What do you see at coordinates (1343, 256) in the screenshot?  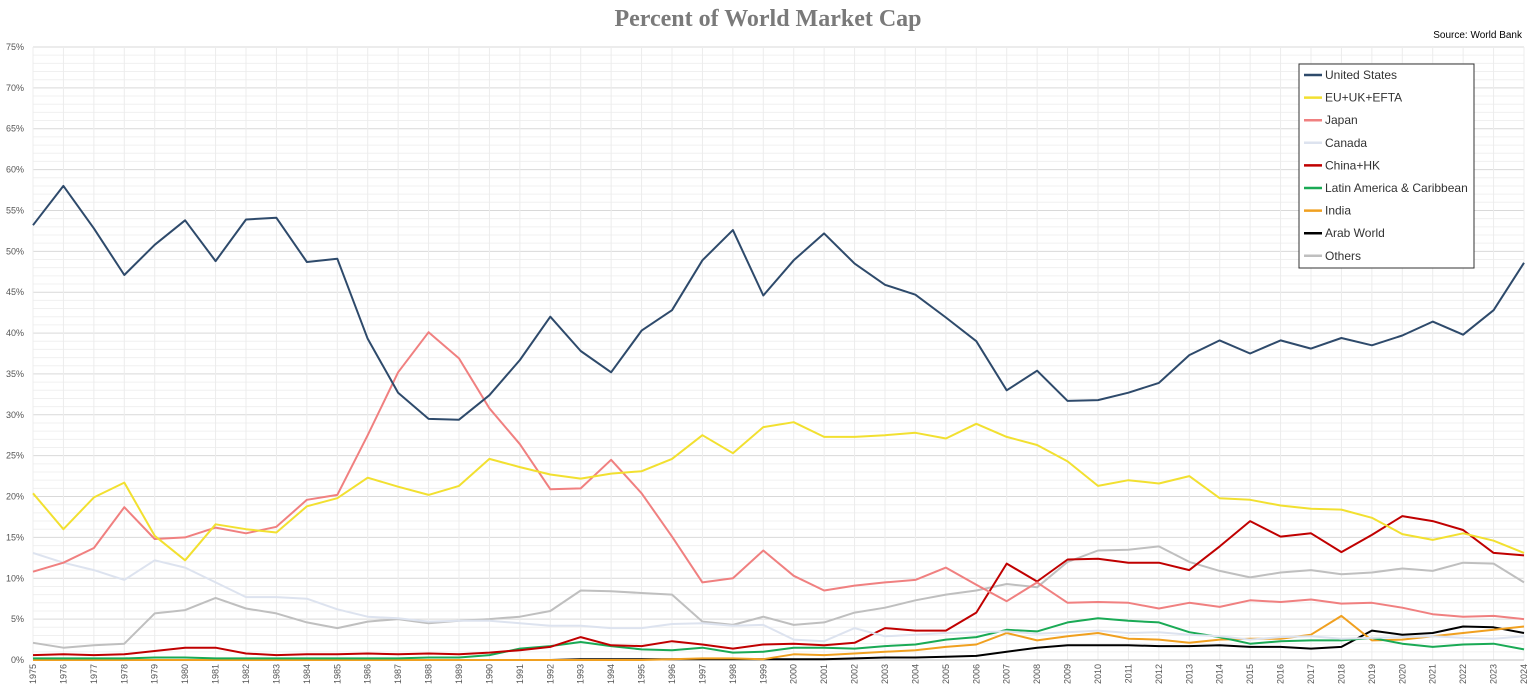 I see `legend-label: Others` at bounding box center [1343, 256].